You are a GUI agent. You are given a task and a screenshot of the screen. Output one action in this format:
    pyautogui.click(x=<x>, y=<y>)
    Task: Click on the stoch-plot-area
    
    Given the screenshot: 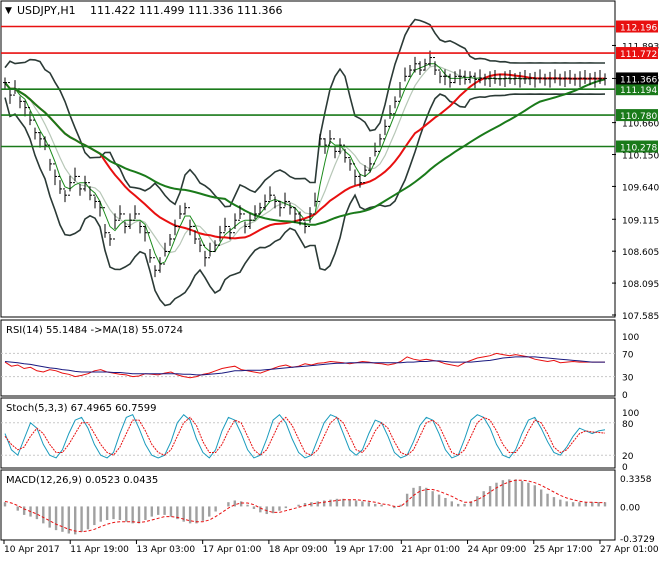 What is the action you would take?
    pyautogui.click(x=305, y=436)
    